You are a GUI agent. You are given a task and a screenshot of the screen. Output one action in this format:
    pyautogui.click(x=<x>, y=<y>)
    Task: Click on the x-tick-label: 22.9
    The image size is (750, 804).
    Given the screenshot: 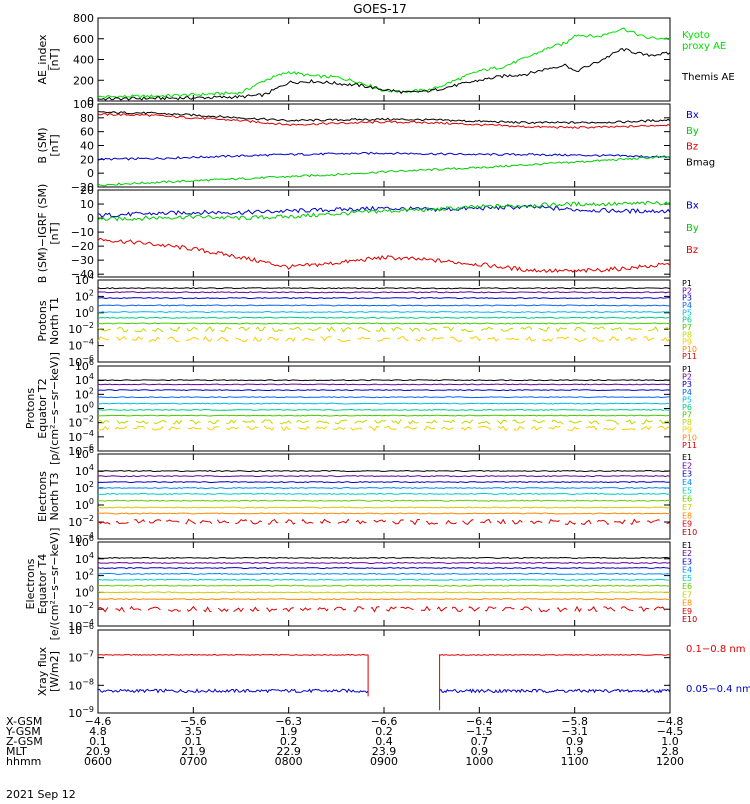 What is the action you would take?
    pyautogui.click(x=288, y=751)
    